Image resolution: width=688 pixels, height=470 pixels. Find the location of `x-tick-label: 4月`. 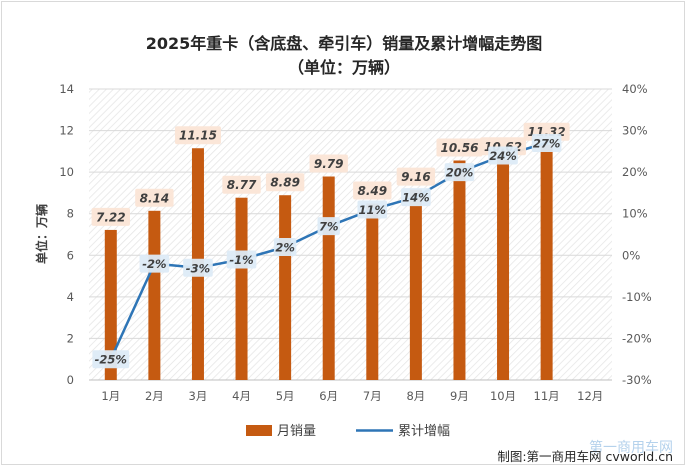

x-tick-label: 4月 is located at coordinates (241, 396).